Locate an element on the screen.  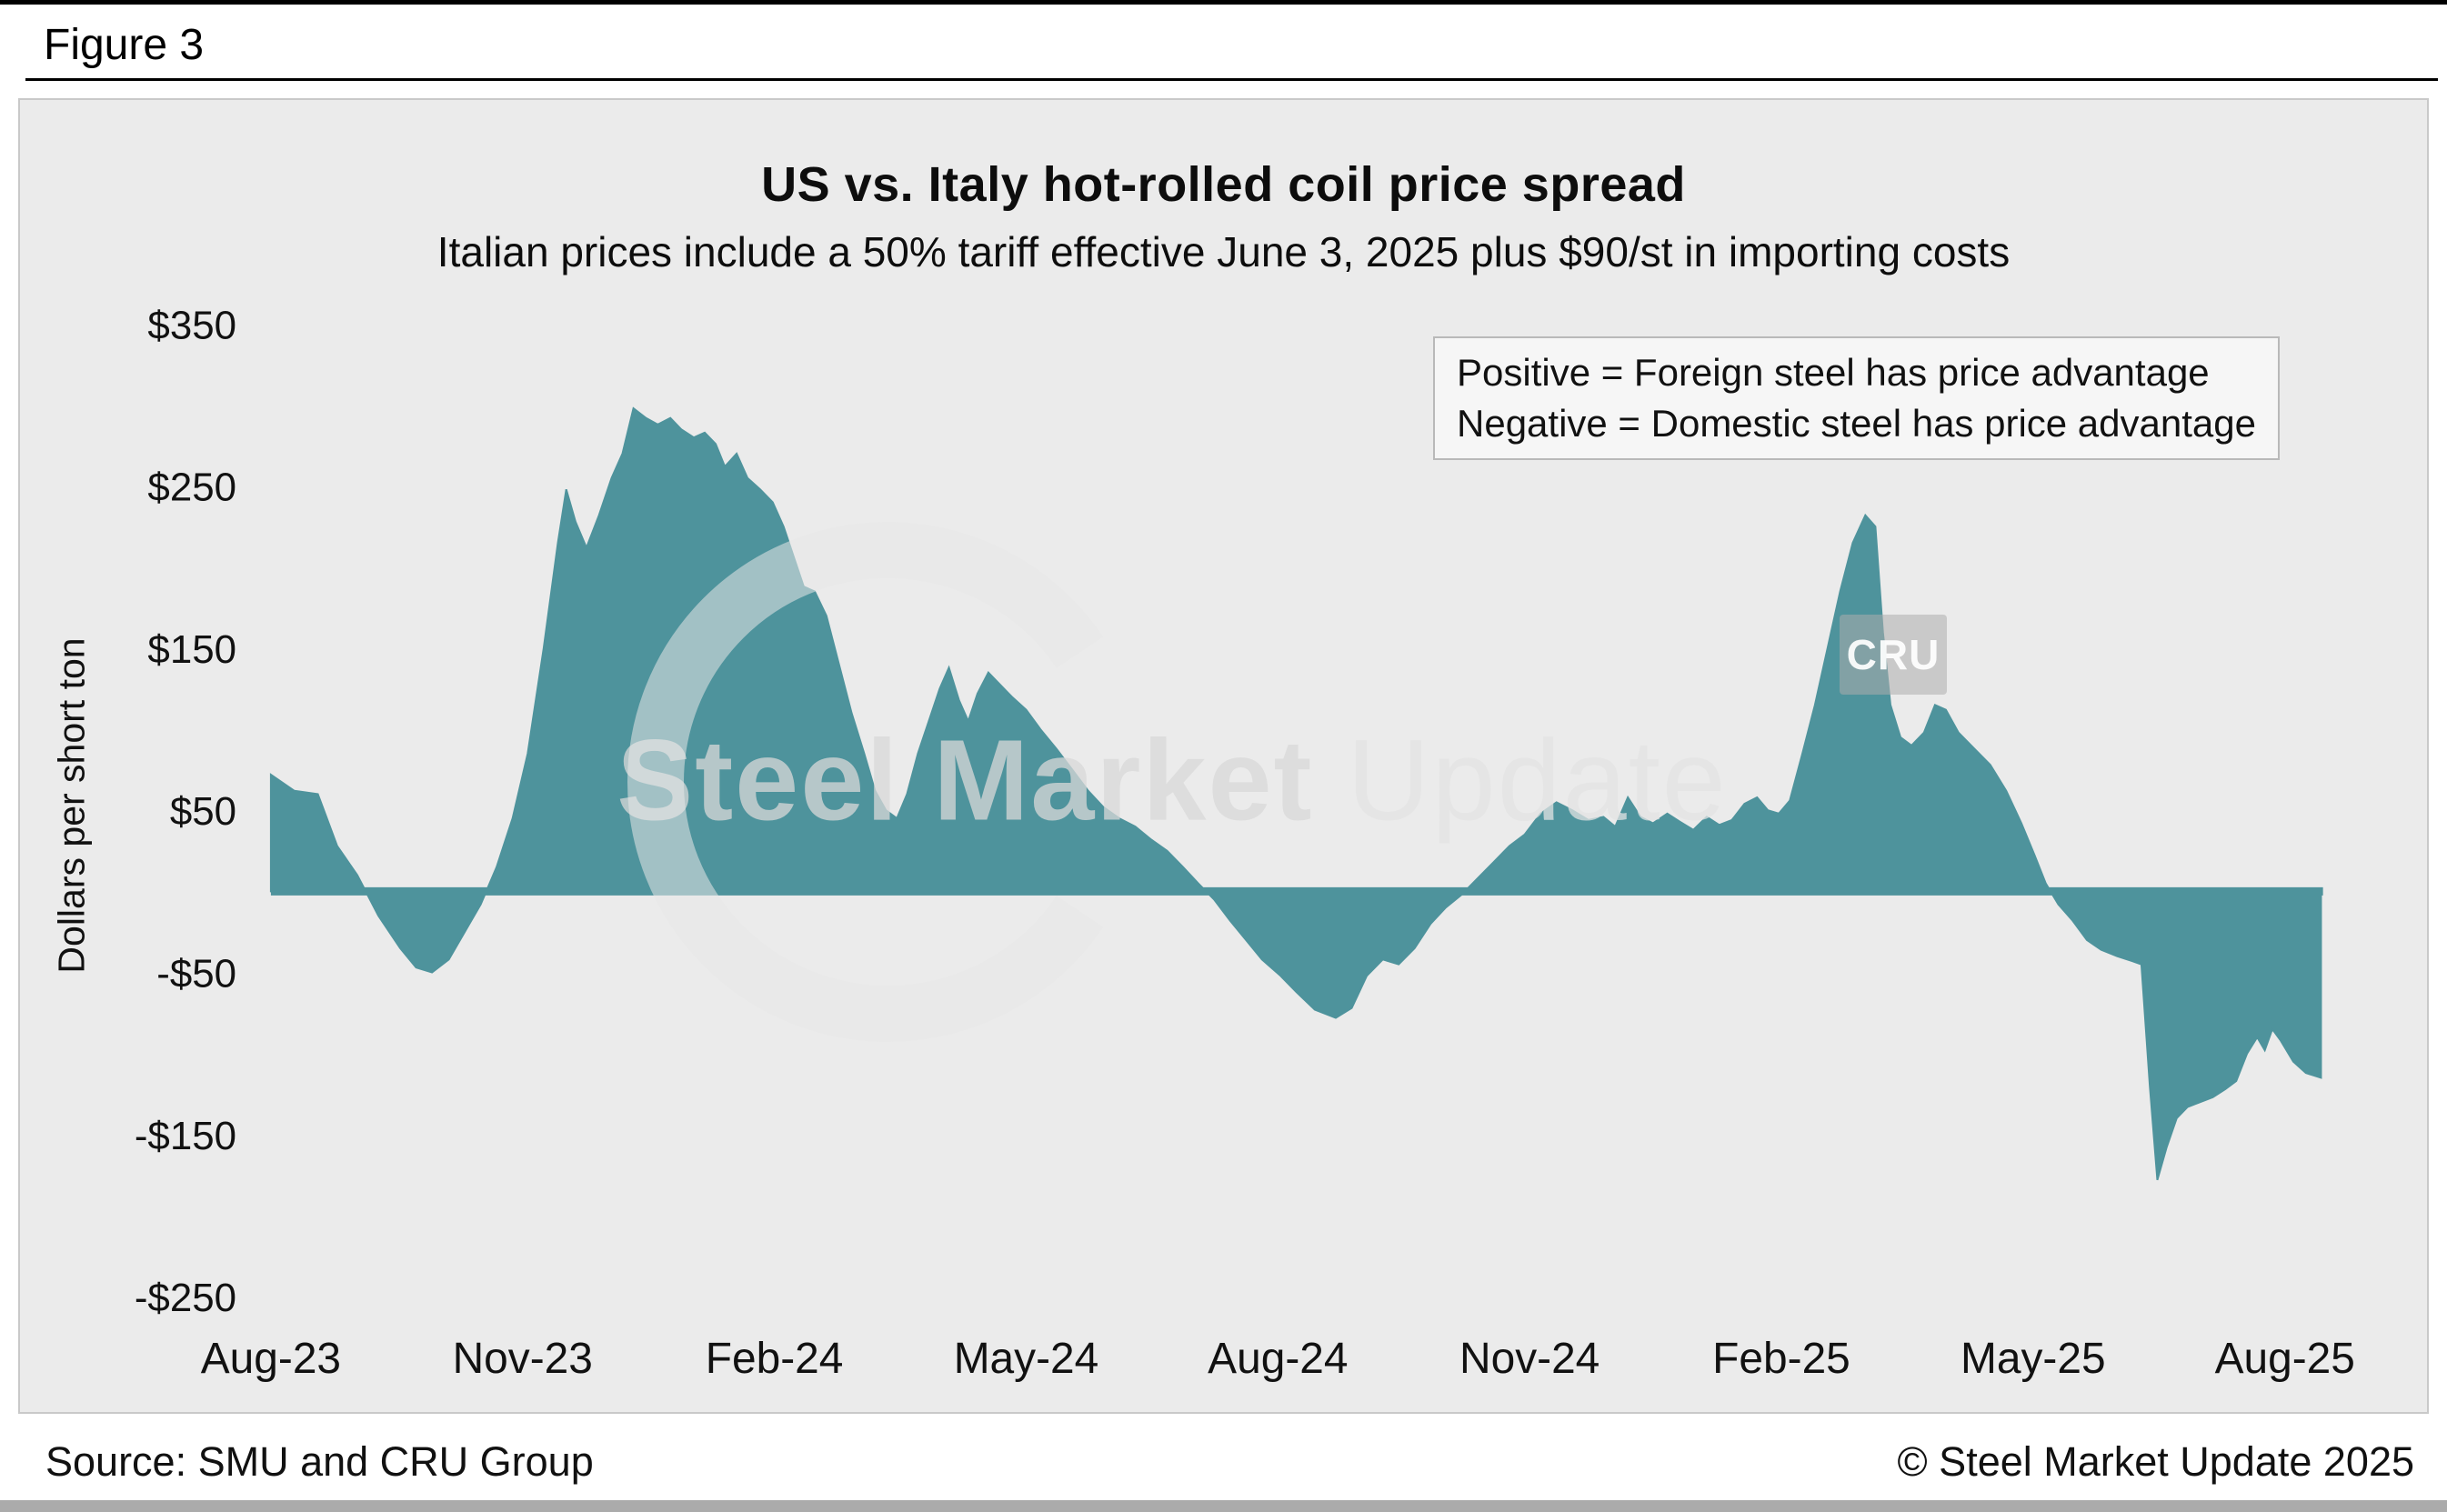
footer-source: Source: SMU and CRU Group is located at coordinates (319, 1461).